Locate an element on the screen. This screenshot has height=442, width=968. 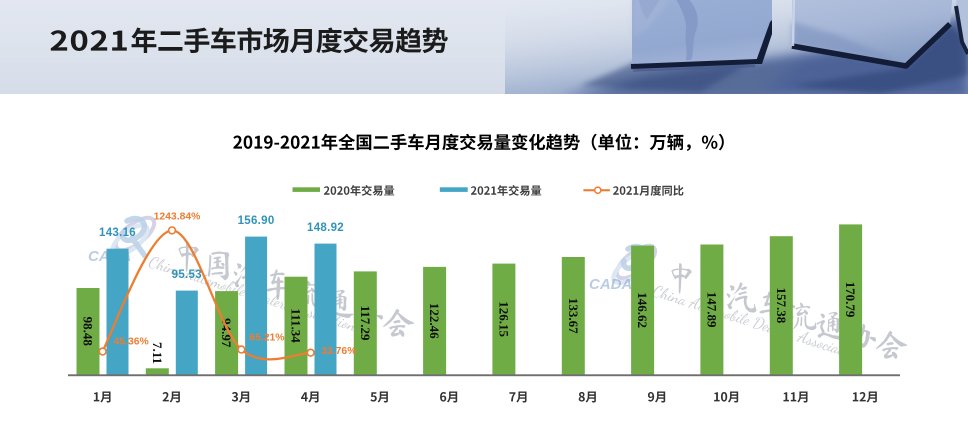
svg-text: 146.62 is located at coordinates (642, 310).